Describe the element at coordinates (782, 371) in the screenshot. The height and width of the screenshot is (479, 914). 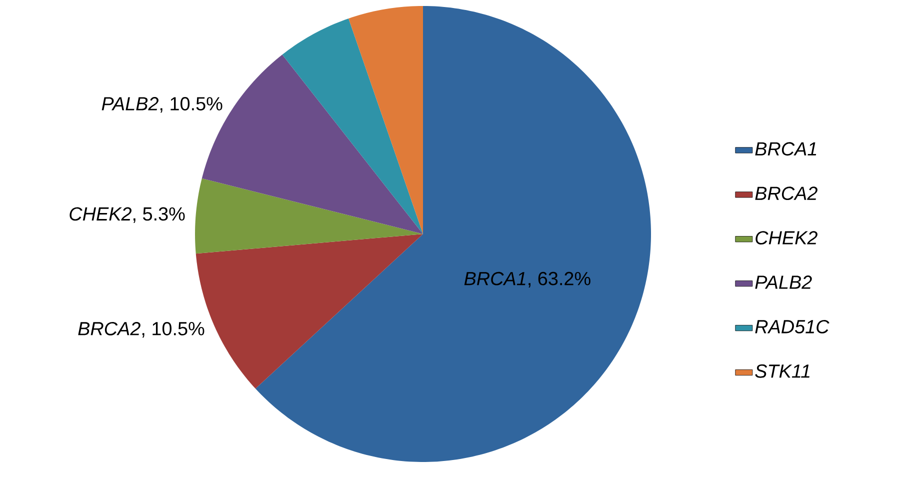
I see `legend-label: STK11` at that location.